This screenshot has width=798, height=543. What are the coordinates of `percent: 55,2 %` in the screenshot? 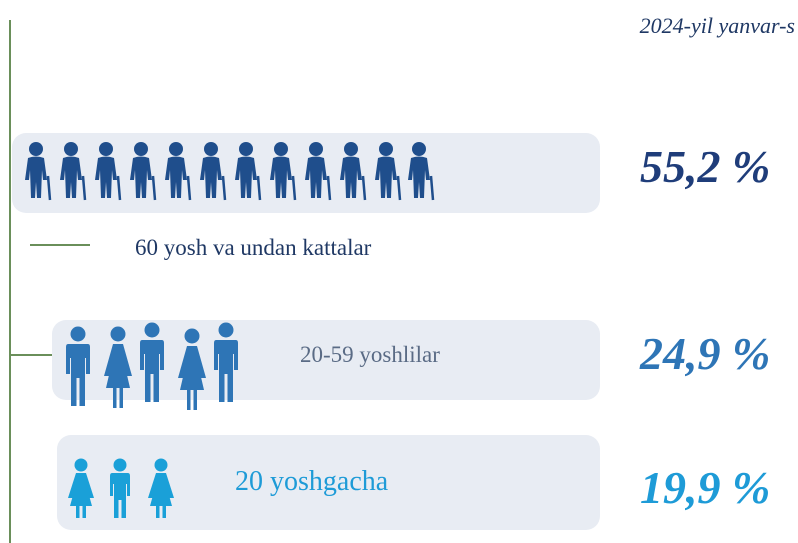 It's located at (705, 166).